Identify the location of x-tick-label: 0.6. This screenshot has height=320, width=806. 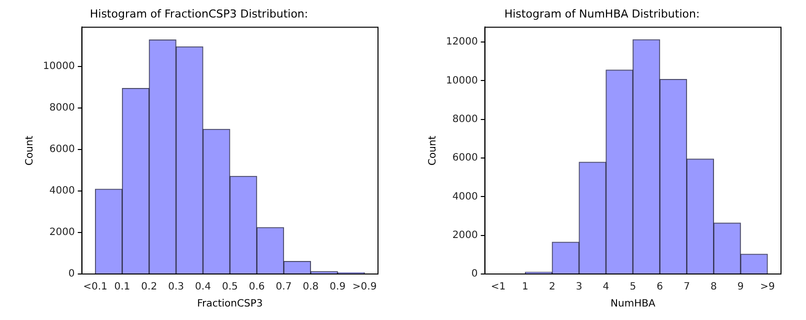
(256, 287).